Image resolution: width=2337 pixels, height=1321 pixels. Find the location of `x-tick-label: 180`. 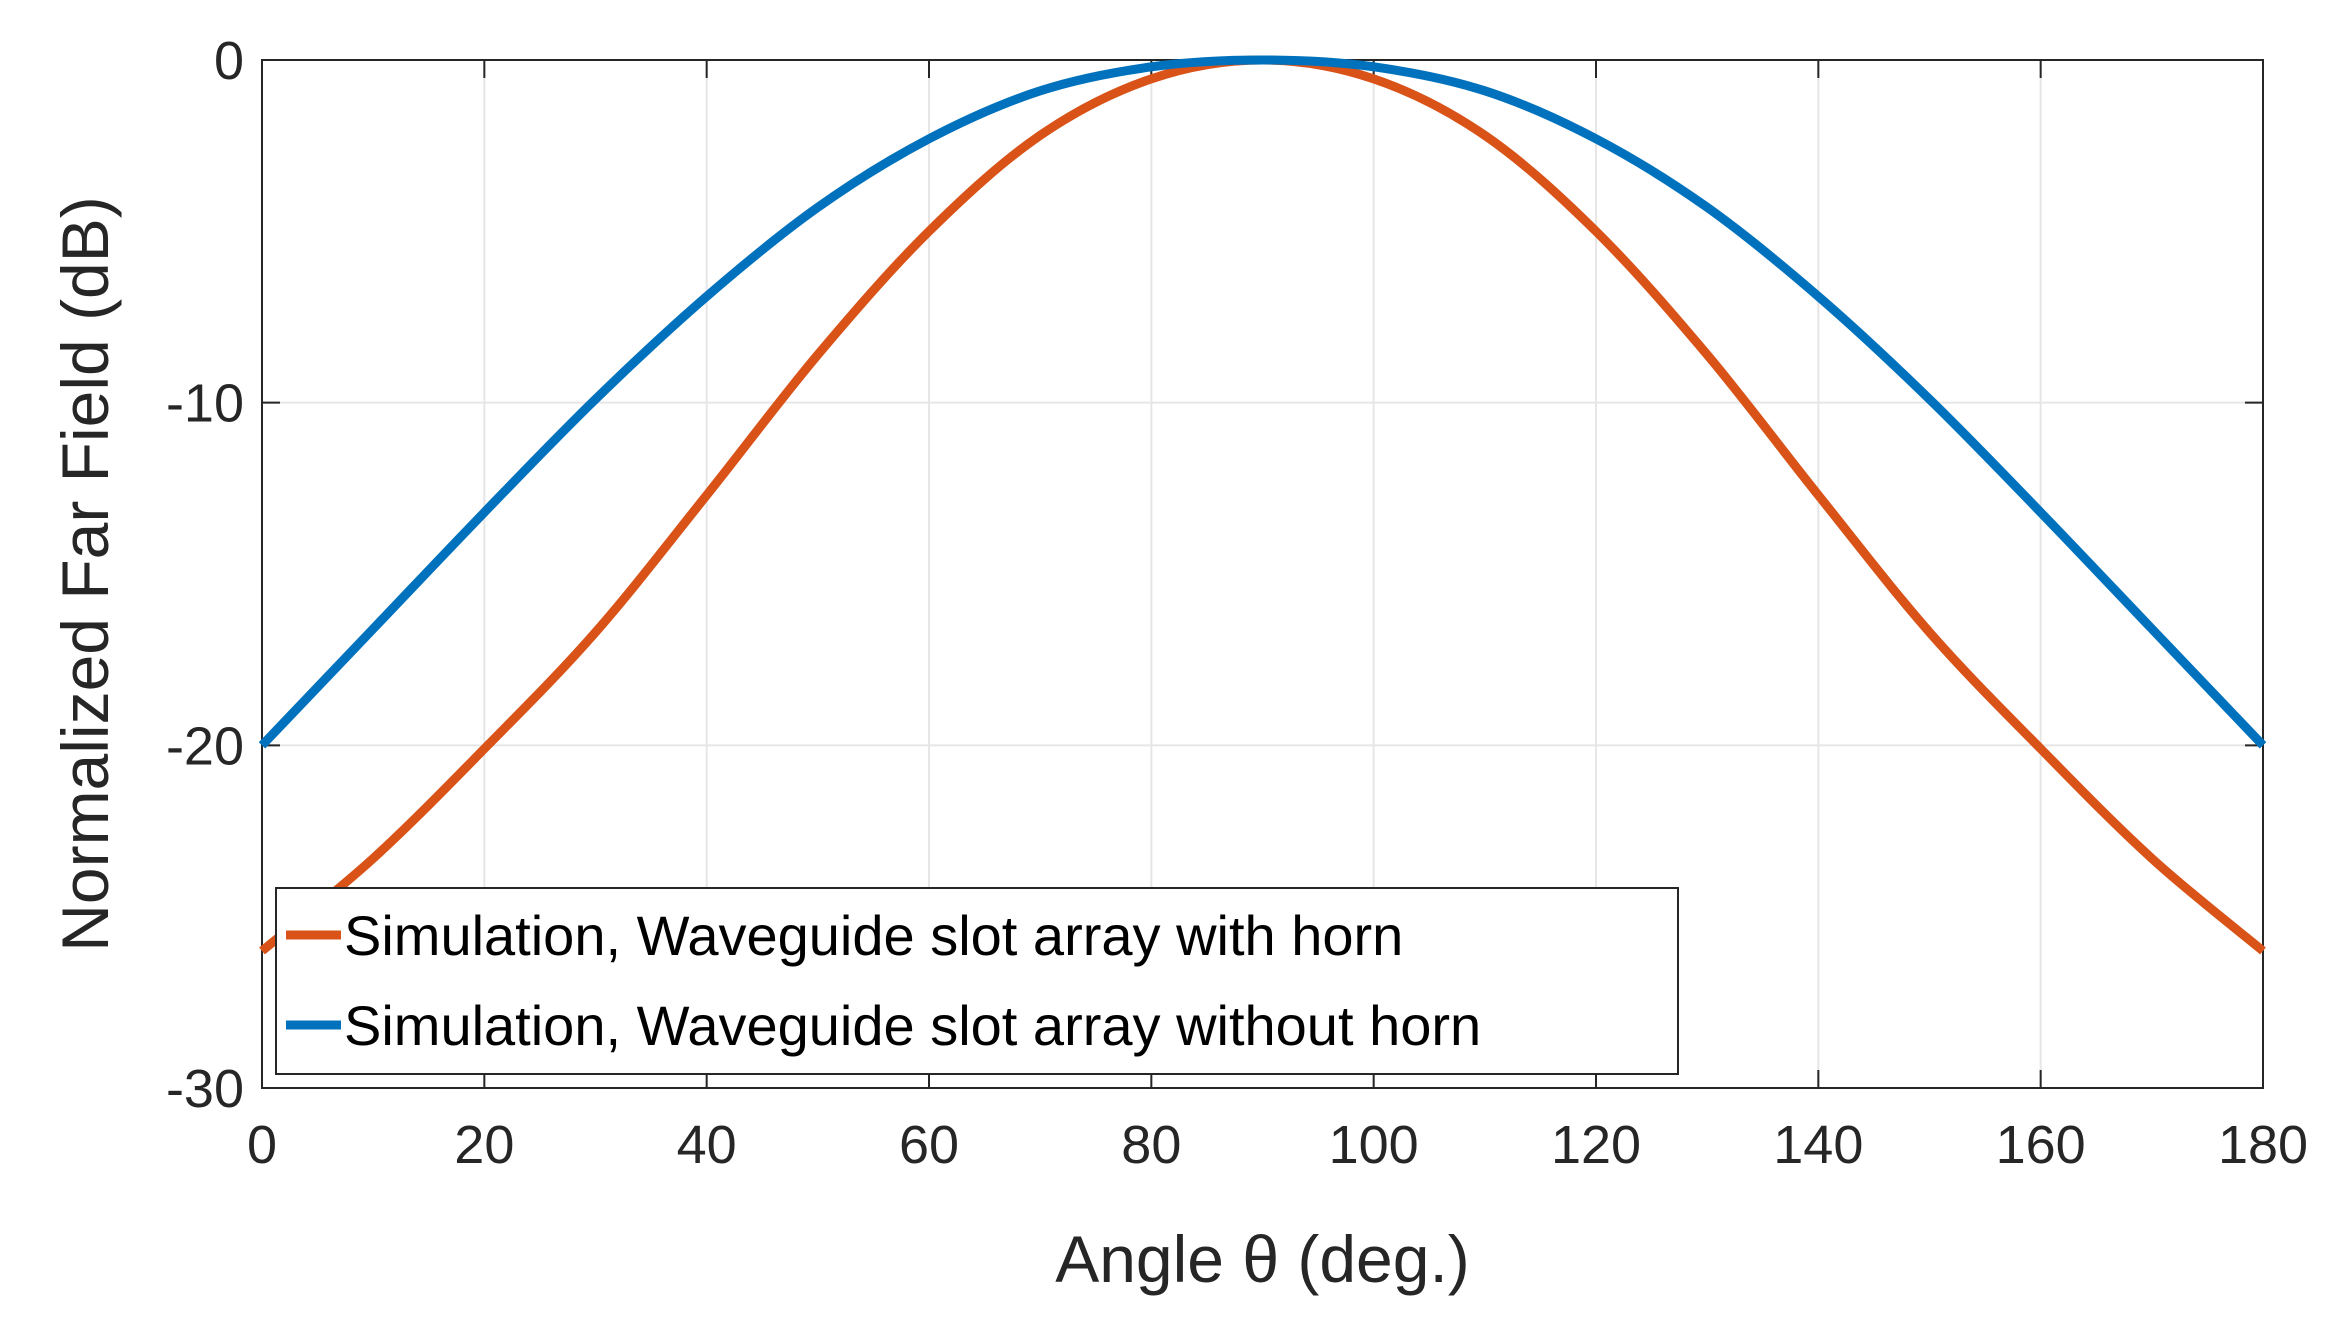

x-tick-label: 180 is located at coordinates (2263, 1145).